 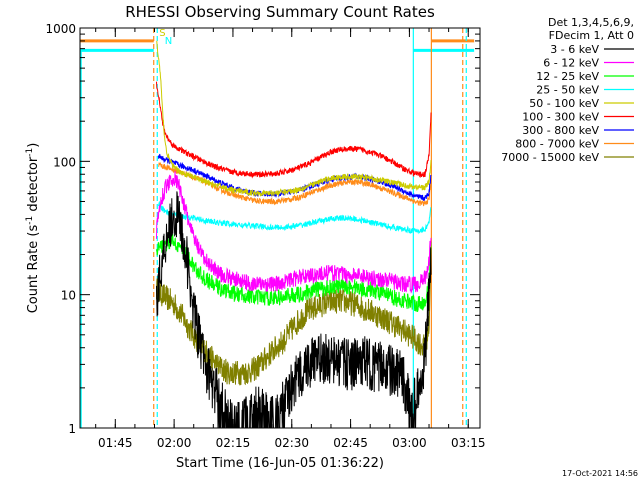 I want to click on x-tick-label: 02:45, so click(x=350, y=443).